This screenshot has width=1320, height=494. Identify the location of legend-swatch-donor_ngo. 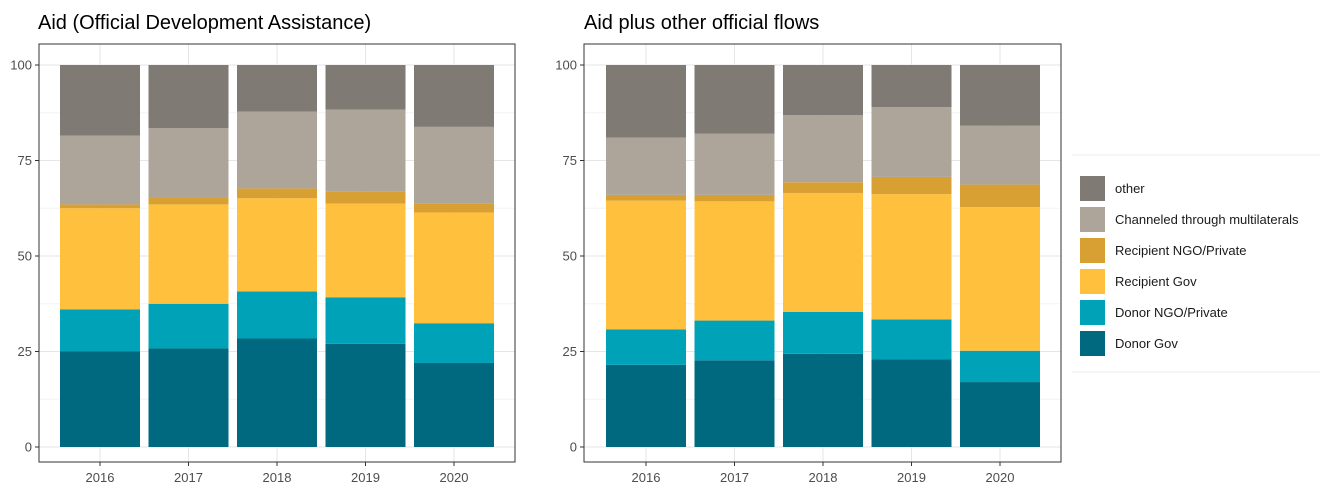
(1092, 312).